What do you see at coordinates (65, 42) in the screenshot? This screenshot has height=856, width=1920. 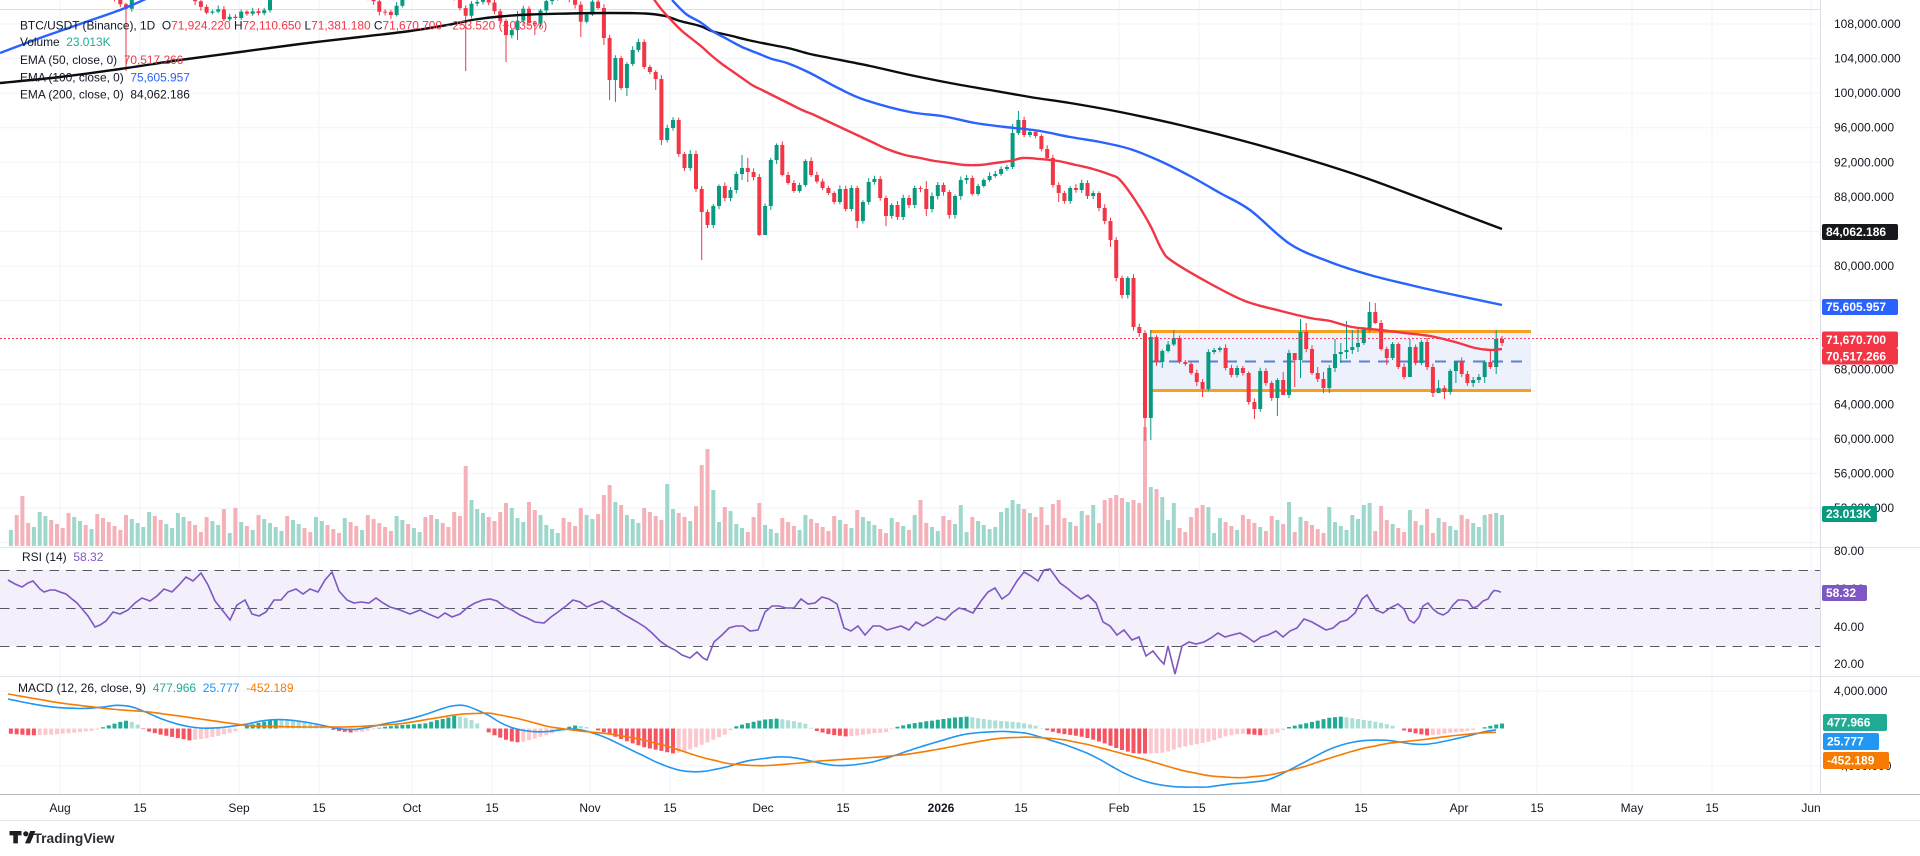 I see `svg-text: Volume 23.013K` at bounding box center [65, 42].